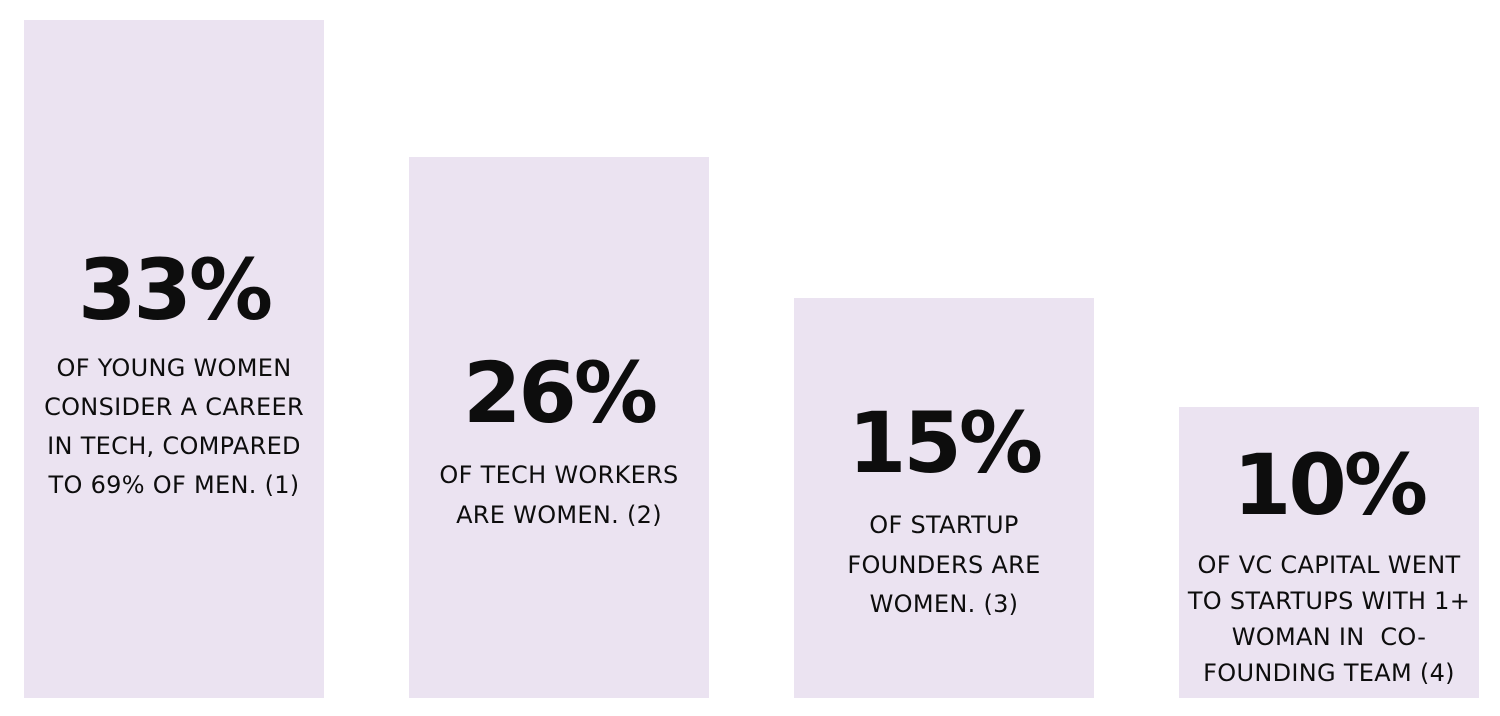 The height and width of the screenshot is (716, 1500). What do you see at coordinates (944, 498) in the screenshot?
I see `stat-card: 15% OF STARTUP FOUNDERS ARE WOMEN. (3)` at bounding box center [944, 498].